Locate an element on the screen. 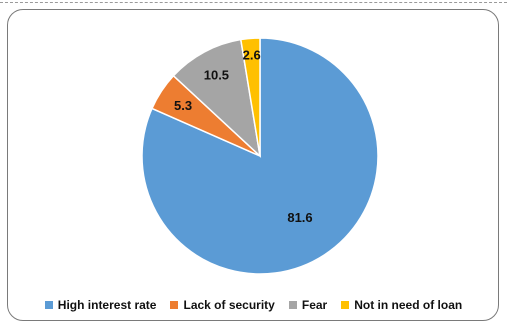 This screenshot has height=327, width=507. pie-slice-fear is located at coordinates (217, 98).